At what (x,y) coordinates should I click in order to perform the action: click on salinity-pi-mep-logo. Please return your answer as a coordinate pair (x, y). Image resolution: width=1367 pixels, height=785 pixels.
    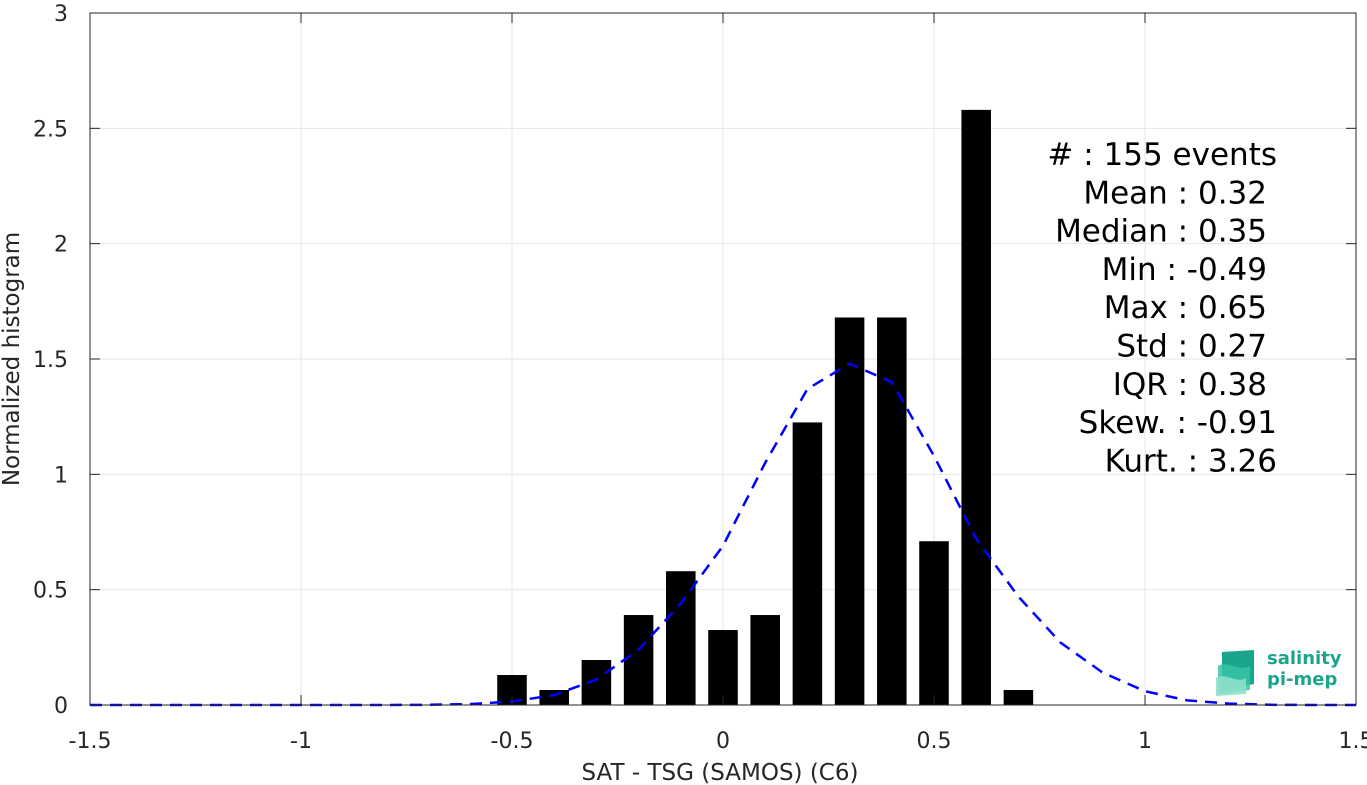
    Looking at the image, I should click on (1281, 671).